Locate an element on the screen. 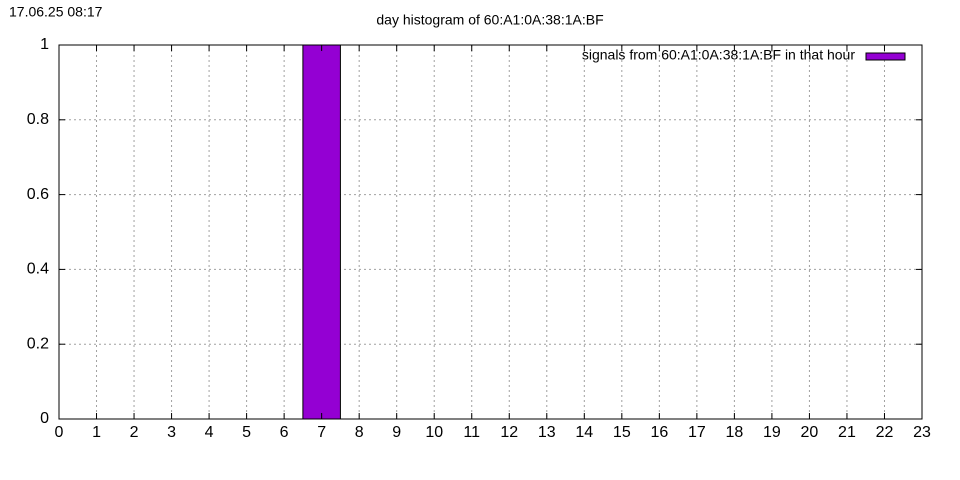  x-tick-label: 7 is located at coordinates (321, 432).